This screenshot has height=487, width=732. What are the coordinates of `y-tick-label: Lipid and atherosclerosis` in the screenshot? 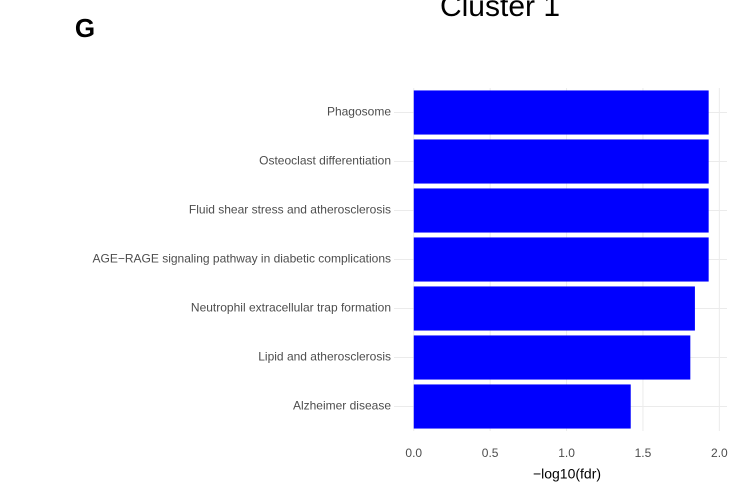 It's located at (324, 357).